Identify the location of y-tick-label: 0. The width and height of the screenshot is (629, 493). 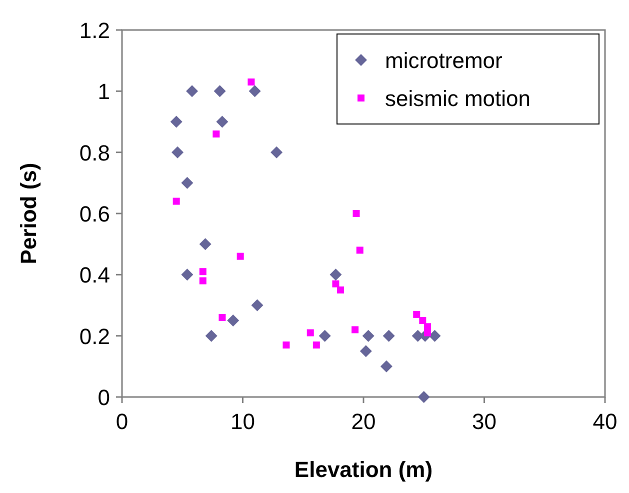
(104, 397).